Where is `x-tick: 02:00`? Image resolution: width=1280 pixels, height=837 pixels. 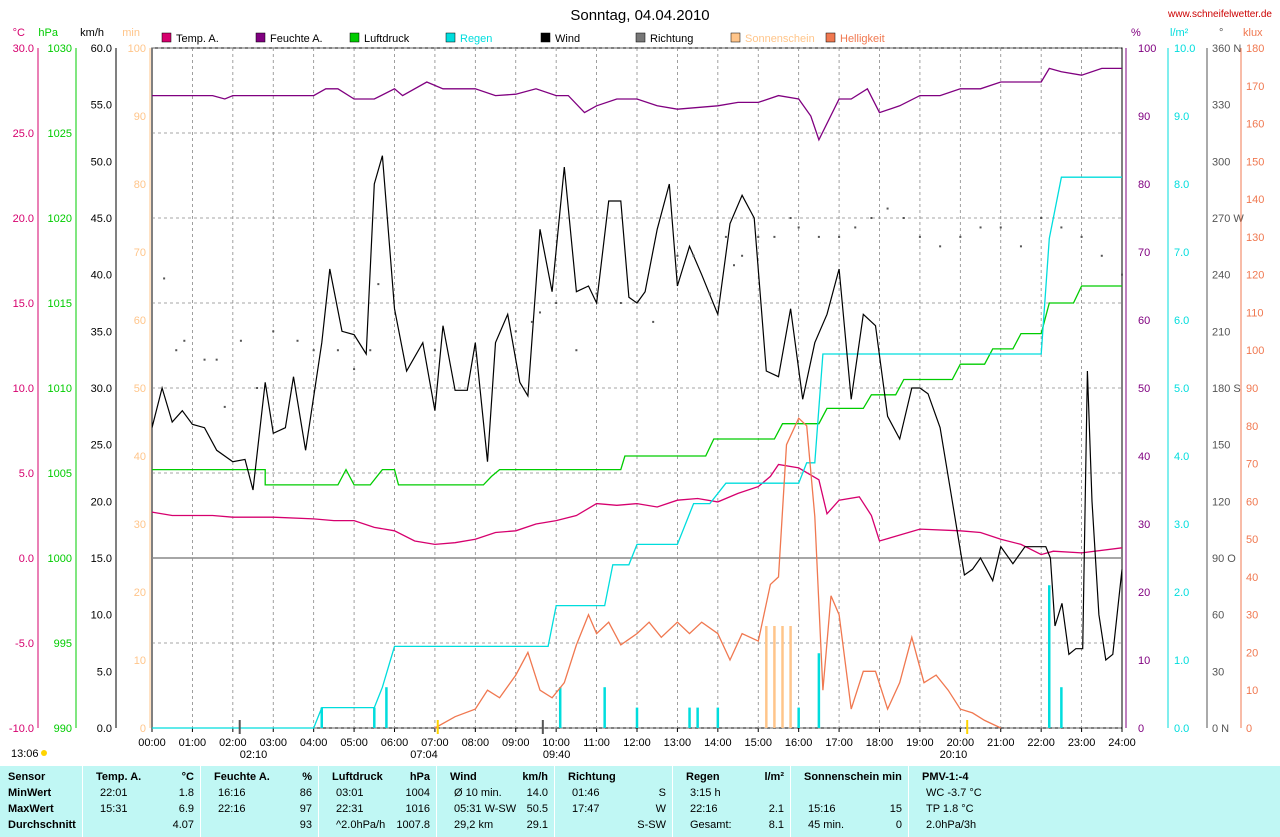
x-tick: 02:00 is located at coordinates (233, 743).